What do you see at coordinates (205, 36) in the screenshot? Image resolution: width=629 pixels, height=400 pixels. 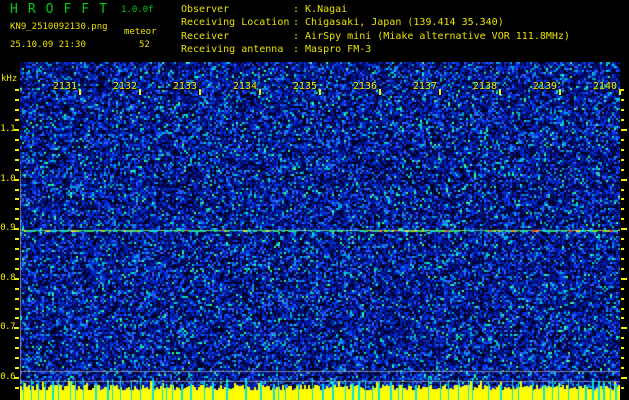 I see `header-info-label: Receiver` at bounding box center [205, 36].